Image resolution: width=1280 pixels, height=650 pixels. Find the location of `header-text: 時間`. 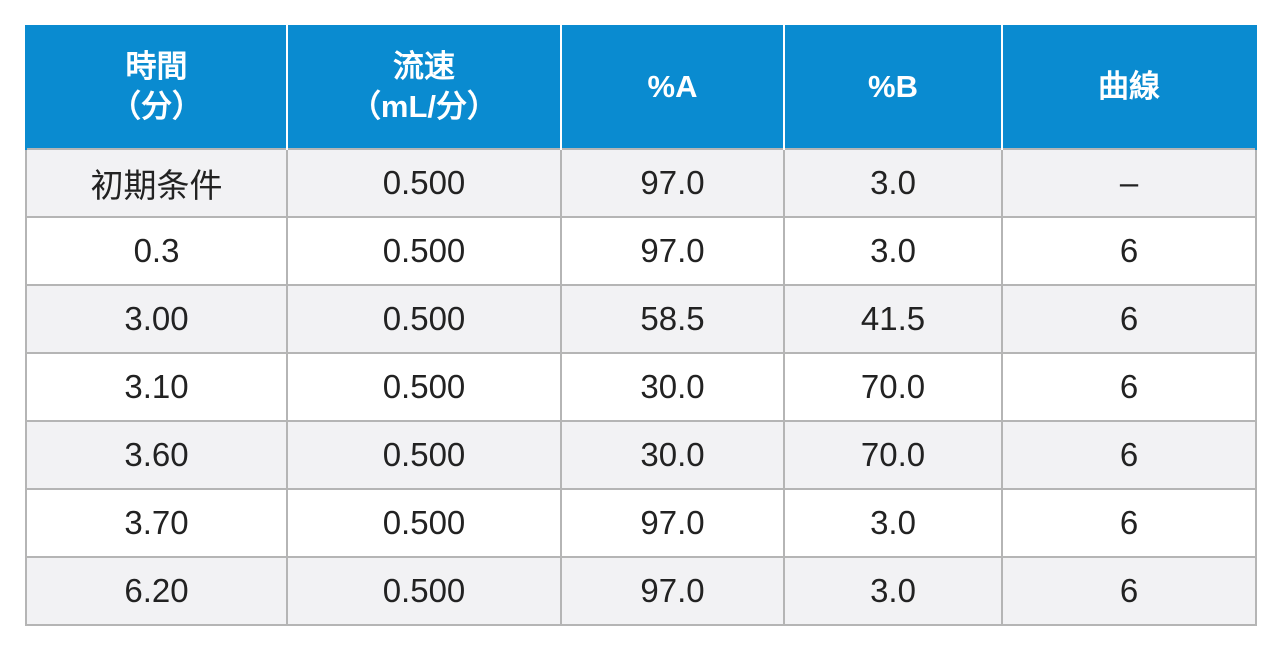

header-text: 時間 is located at coordinates (156, 66).